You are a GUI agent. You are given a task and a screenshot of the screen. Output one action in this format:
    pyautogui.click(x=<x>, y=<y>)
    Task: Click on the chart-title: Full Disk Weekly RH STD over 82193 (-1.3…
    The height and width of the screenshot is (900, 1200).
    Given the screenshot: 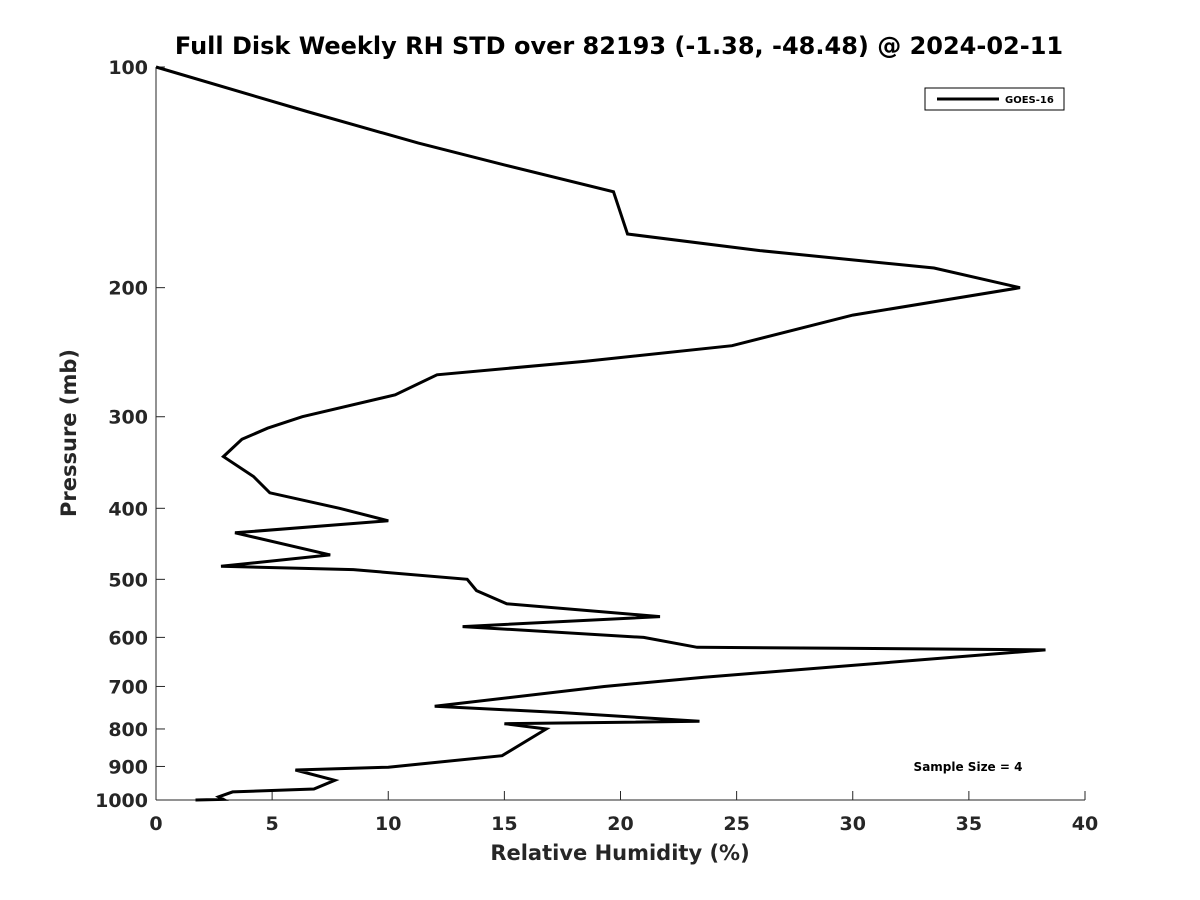 What is the action you would take?
    pyautogui.click(x=619, y=46)
    